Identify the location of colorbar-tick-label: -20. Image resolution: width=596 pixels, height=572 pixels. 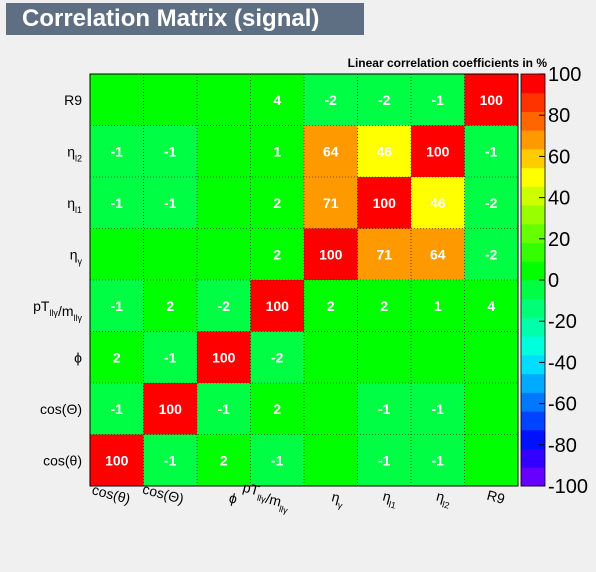
(562, 322).